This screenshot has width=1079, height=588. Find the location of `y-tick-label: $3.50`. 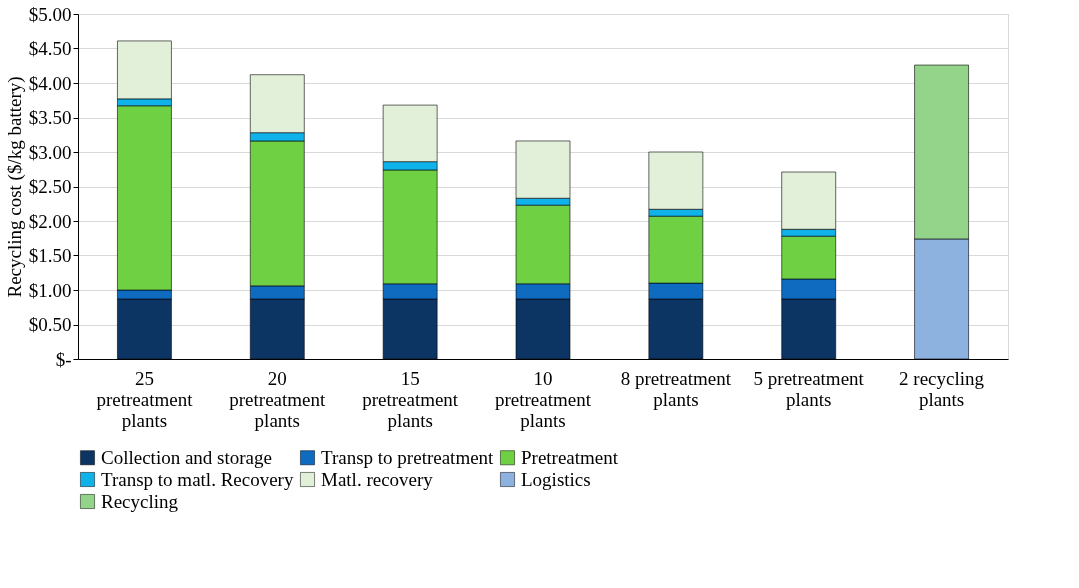

y-tick-label: $3.50 is located at coordinates (50, 117).